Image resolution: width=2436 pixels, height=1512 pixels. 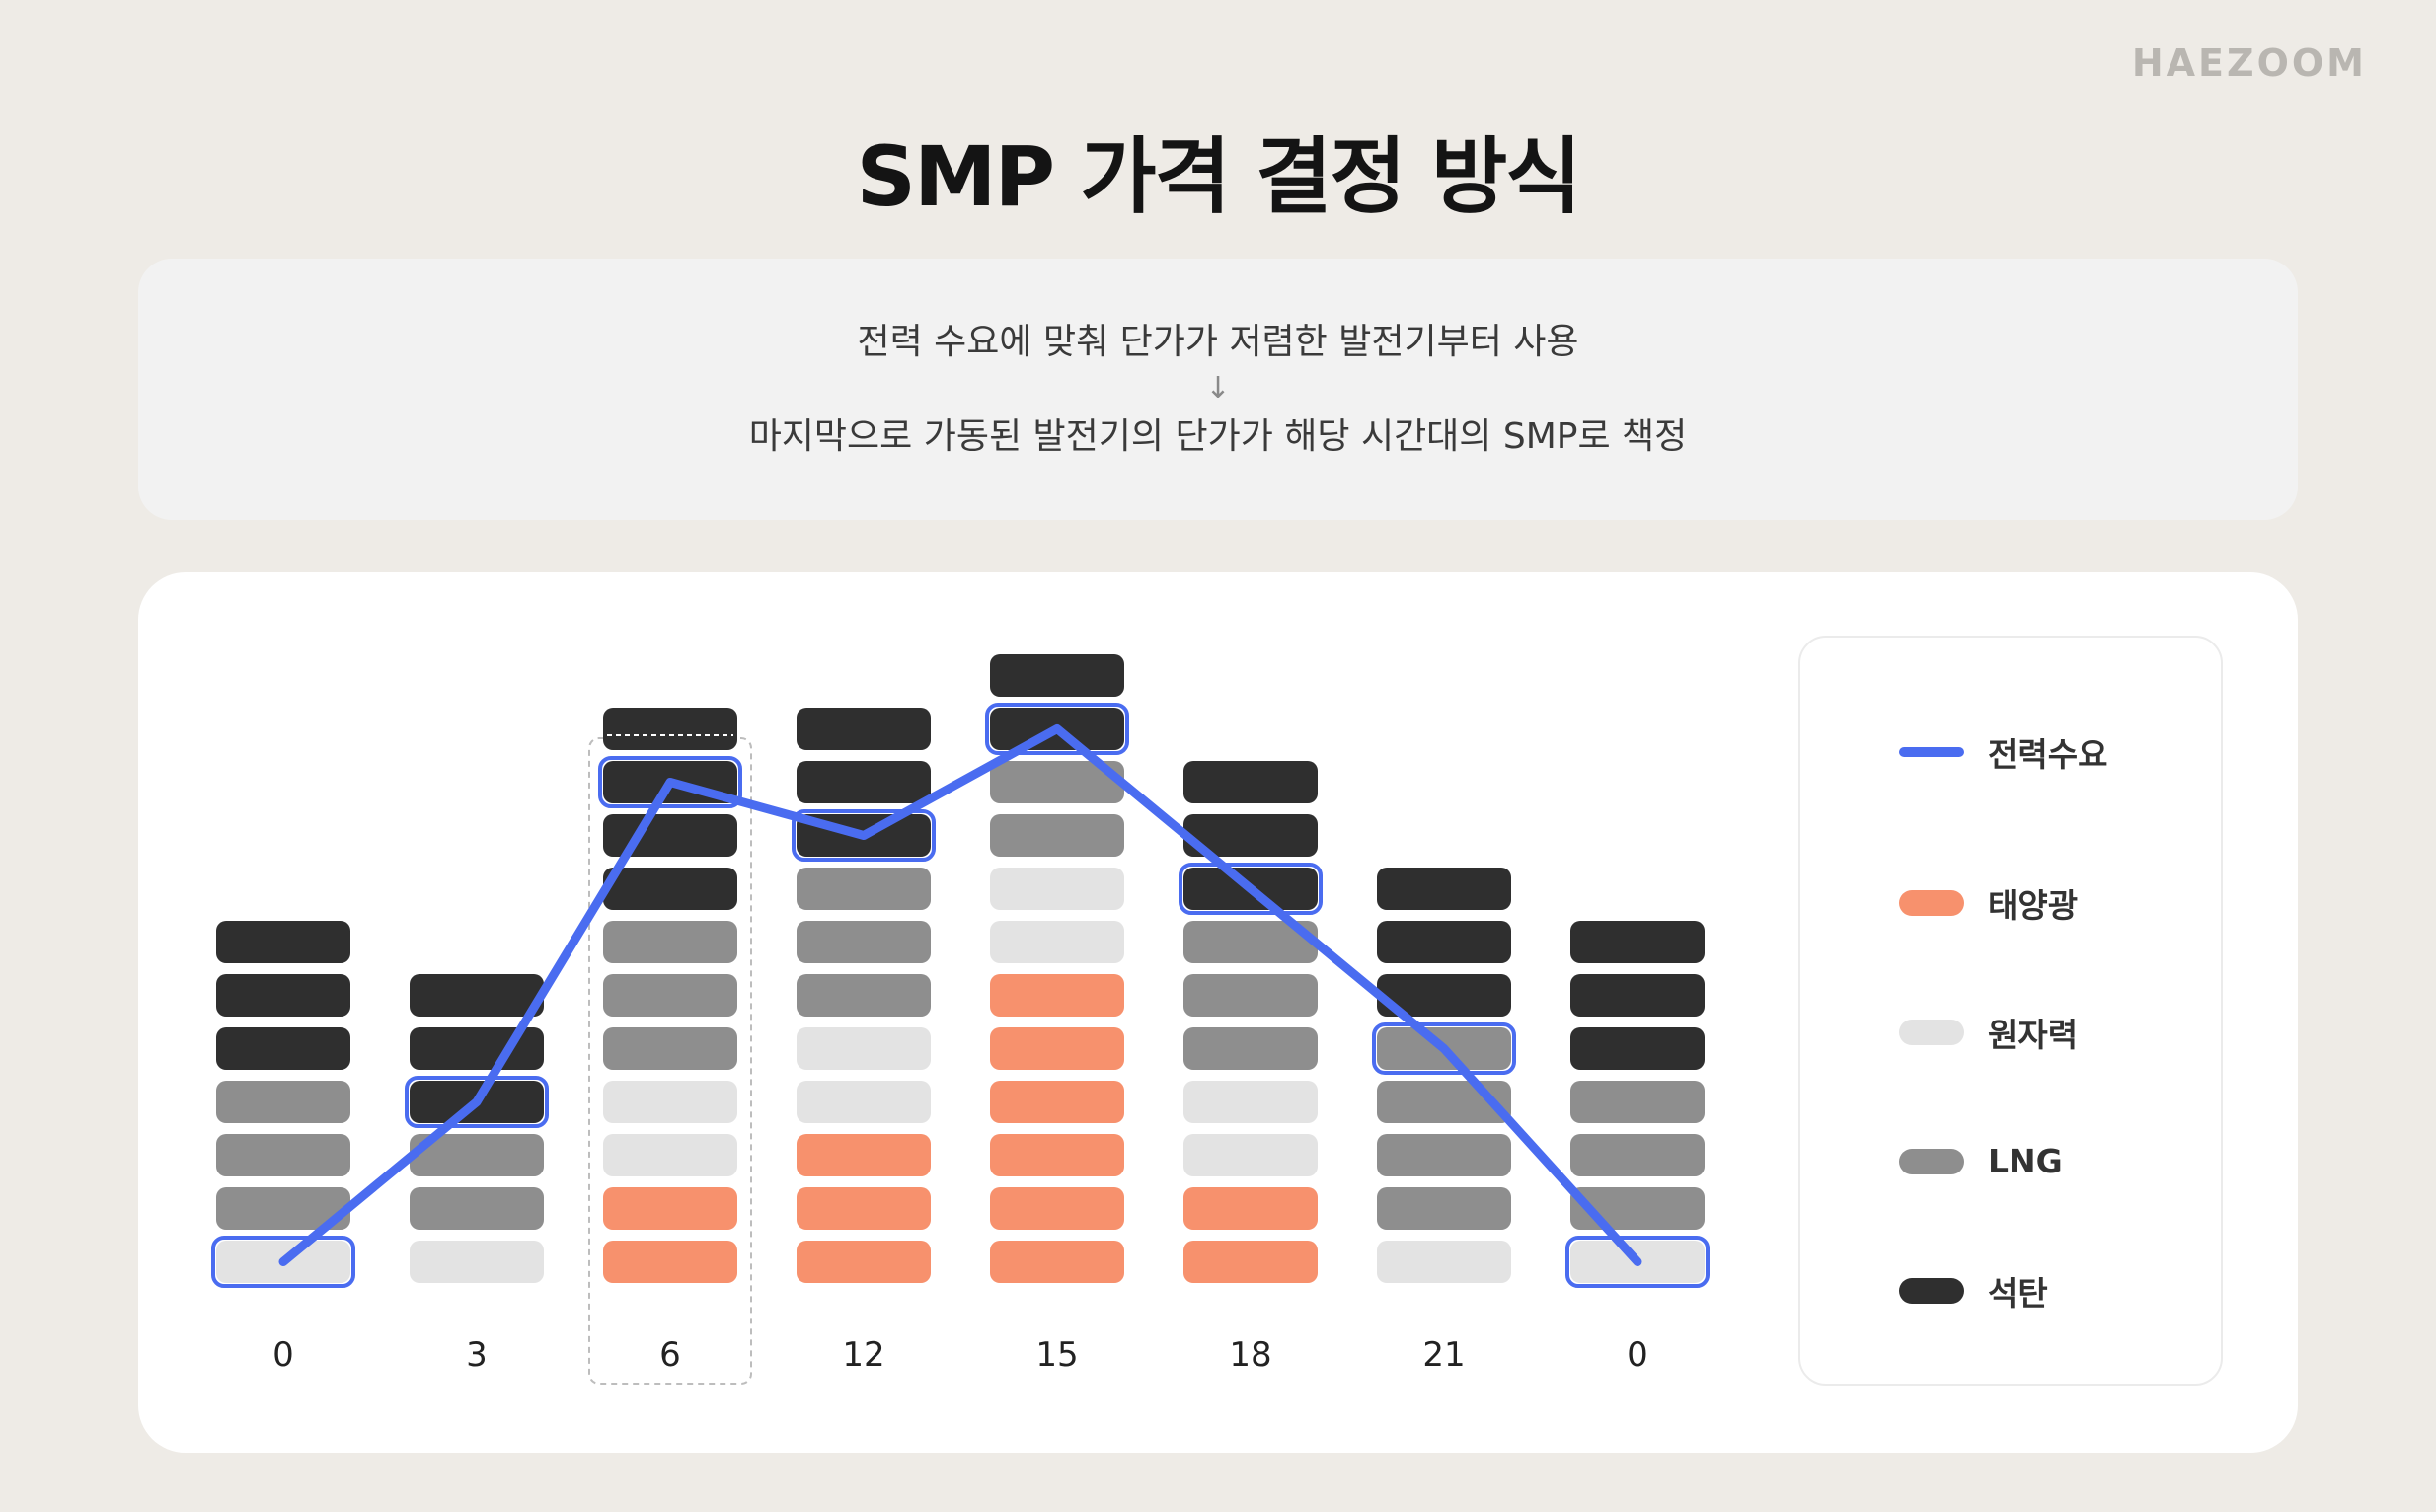 What do you see at coordinates (1218, 342) in the screenshot?
I see `description-line-1: 전력 수요에 맞춰 단가가 저렴한 발전기부터 사용` at bounding box center [1218, 342].